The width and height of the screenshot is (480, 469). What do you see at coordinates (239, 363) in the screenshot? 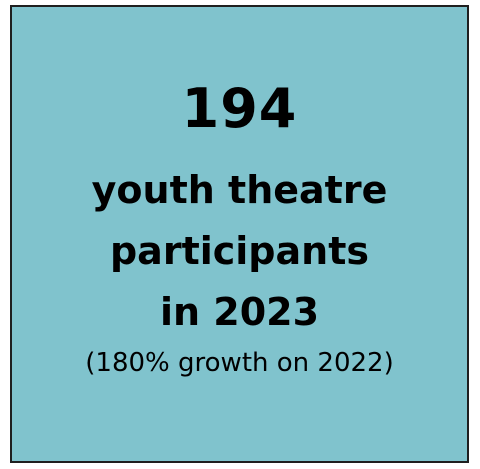
I see `growth-note: (180% growth on 2022)` at bounding box center [239, 363].